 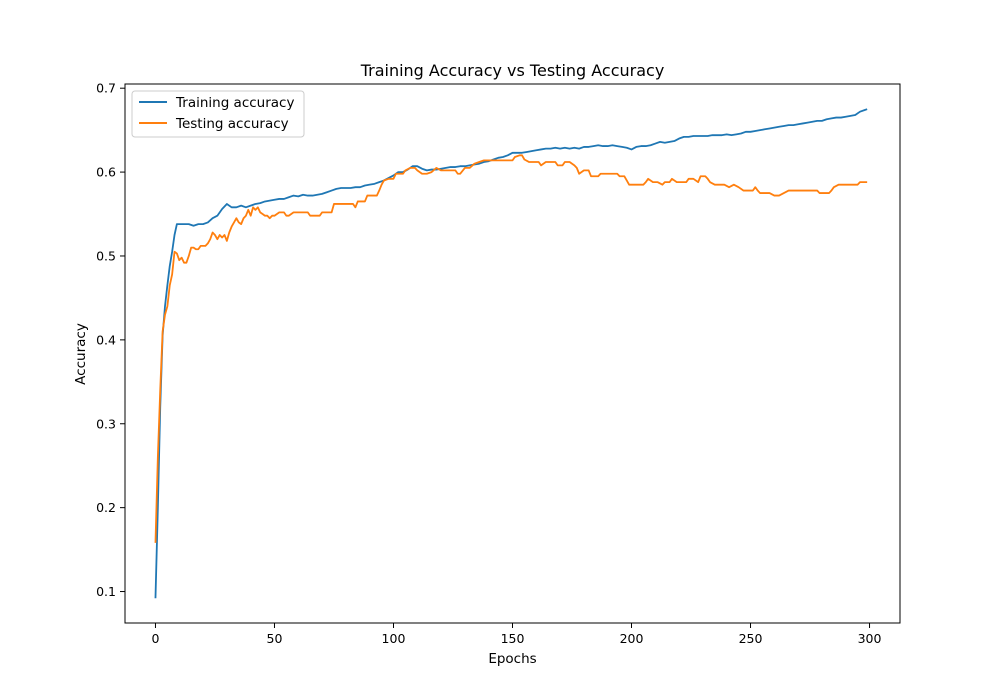 I want to click on legend-label-training-accuracy: Training accuracy, so click(x=234, y=103).